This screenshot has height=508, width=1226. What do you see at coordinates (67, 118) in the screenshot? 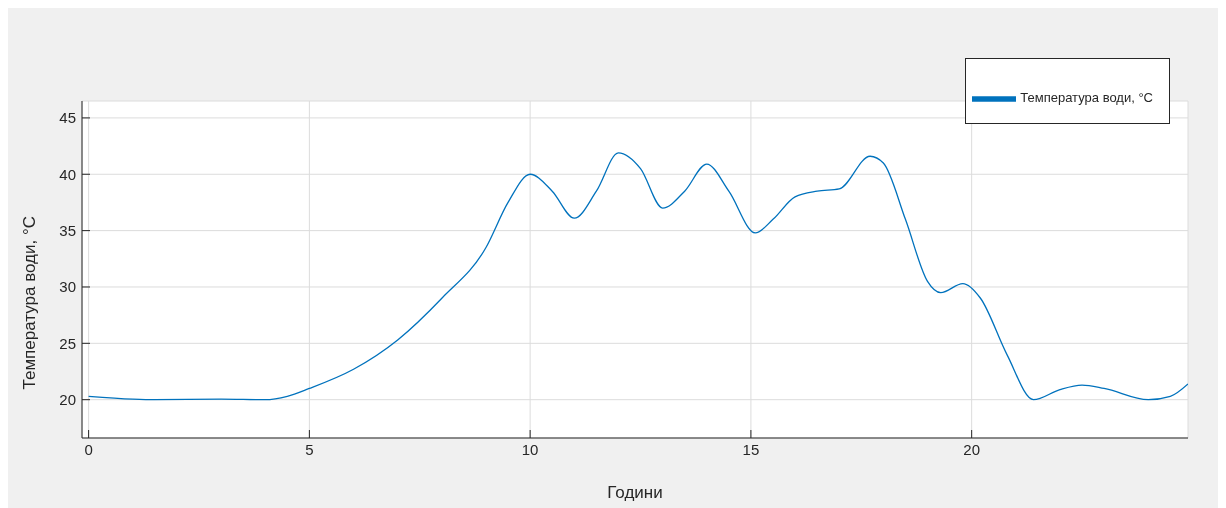
I see `y-tick-label: 45` at bounding box center [67, 118].